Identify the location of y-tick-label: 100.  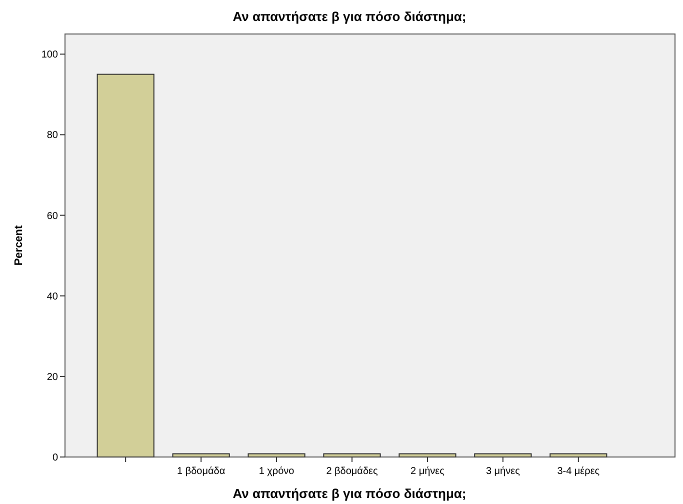
(49, 55).